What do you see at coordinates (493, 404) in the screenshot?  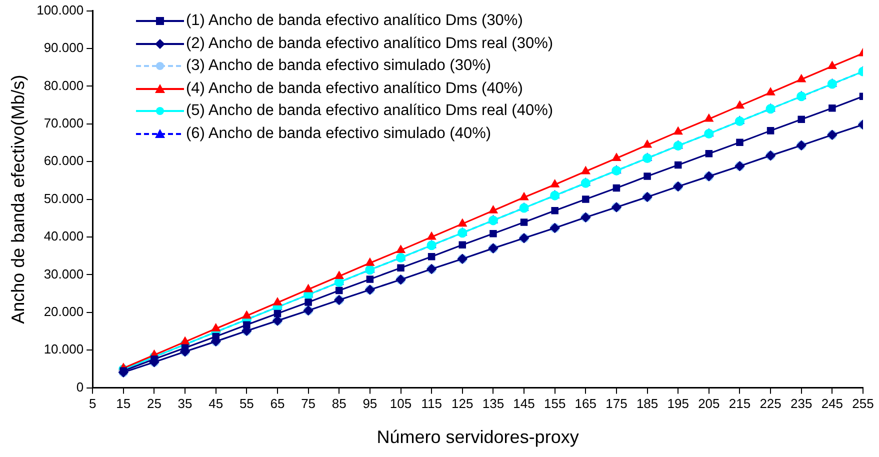 I see `x-tick-label: 135` at bounding box center [493, 404].